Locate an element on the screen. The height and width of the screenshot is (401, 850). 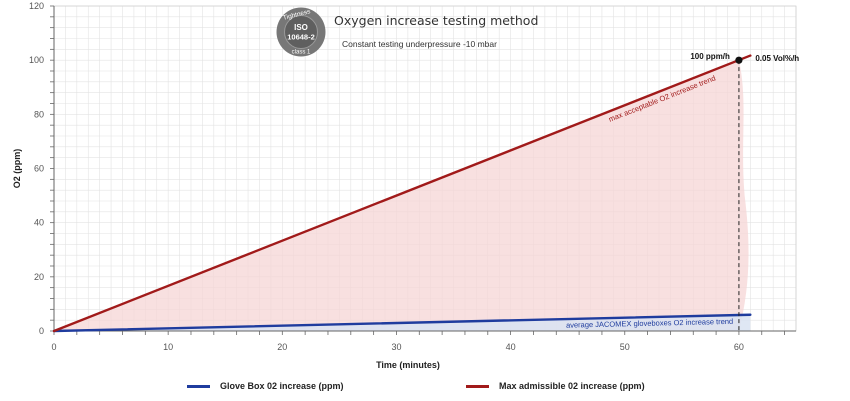
y-tick-label: 60 is located at coordinates (39, 169).